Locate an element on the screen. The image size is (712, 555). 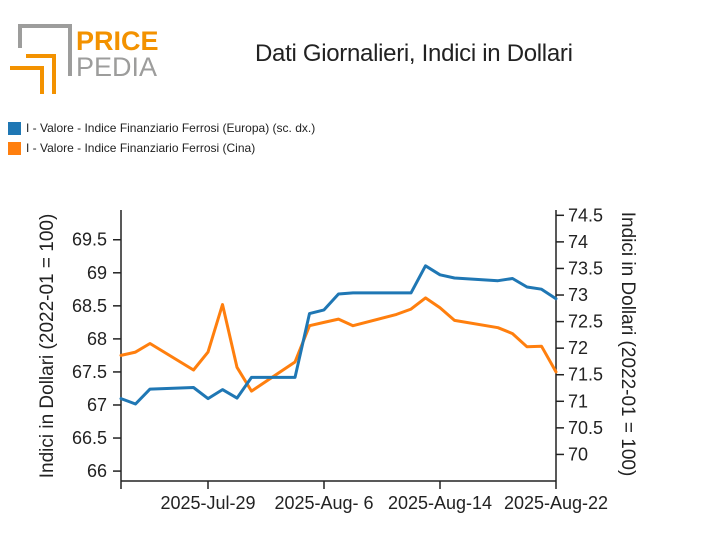
y-right-tick-label: 74 is located at coordinates (578, 242).